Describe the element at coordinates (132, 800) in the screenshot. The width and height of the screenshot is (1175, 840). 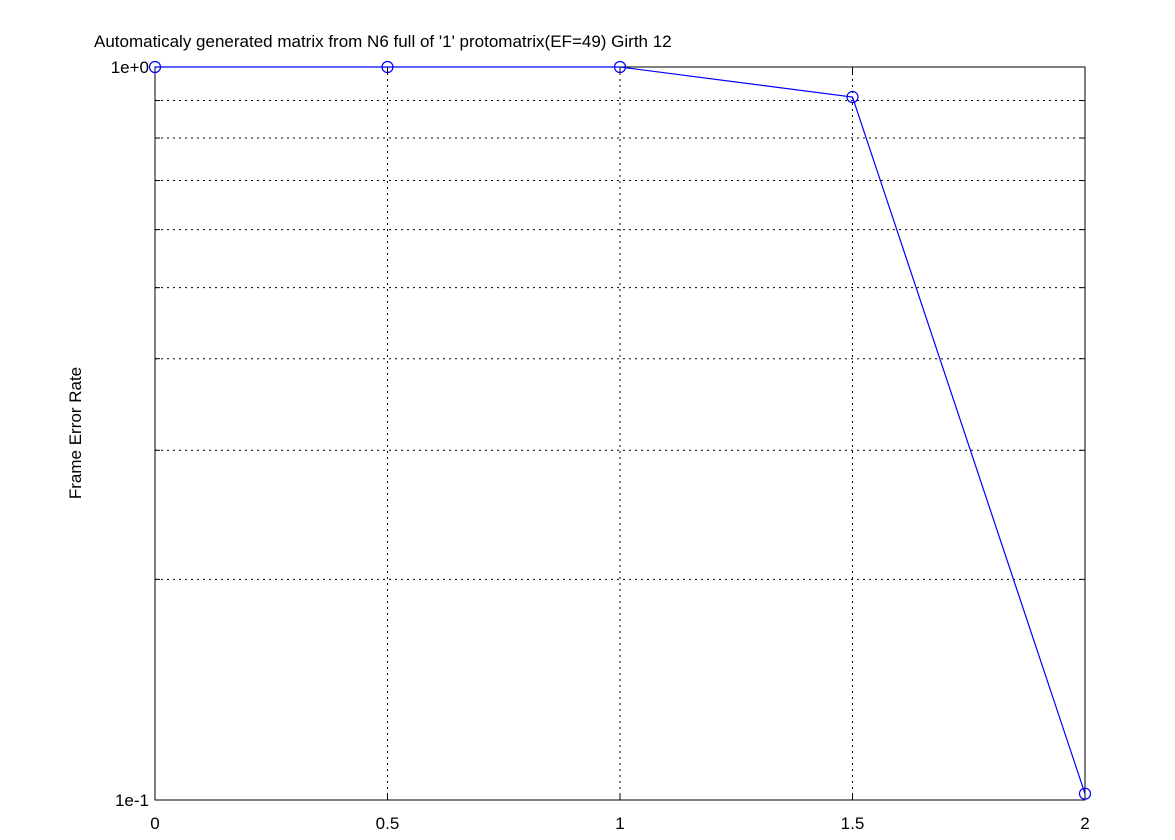
I see `y-tick-label: 1e-1` at that location.